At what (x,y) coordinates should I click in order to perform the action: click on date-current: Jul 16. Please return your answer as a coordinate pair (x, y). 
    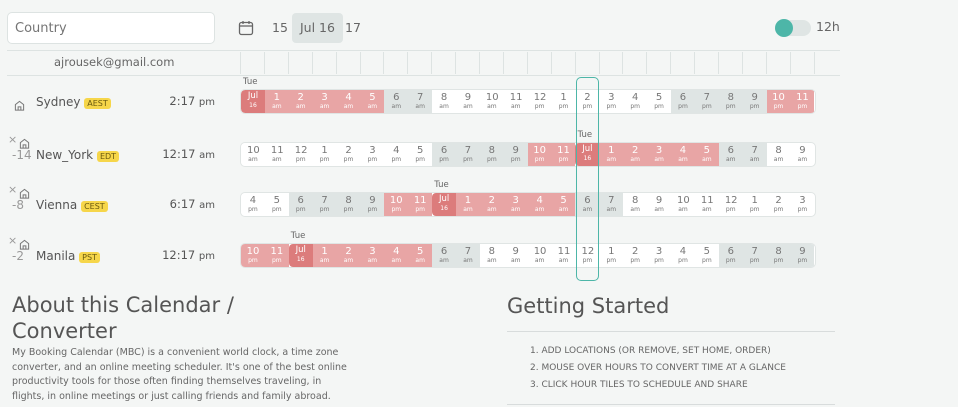
    Looking at the image, I should click on (317, 28).